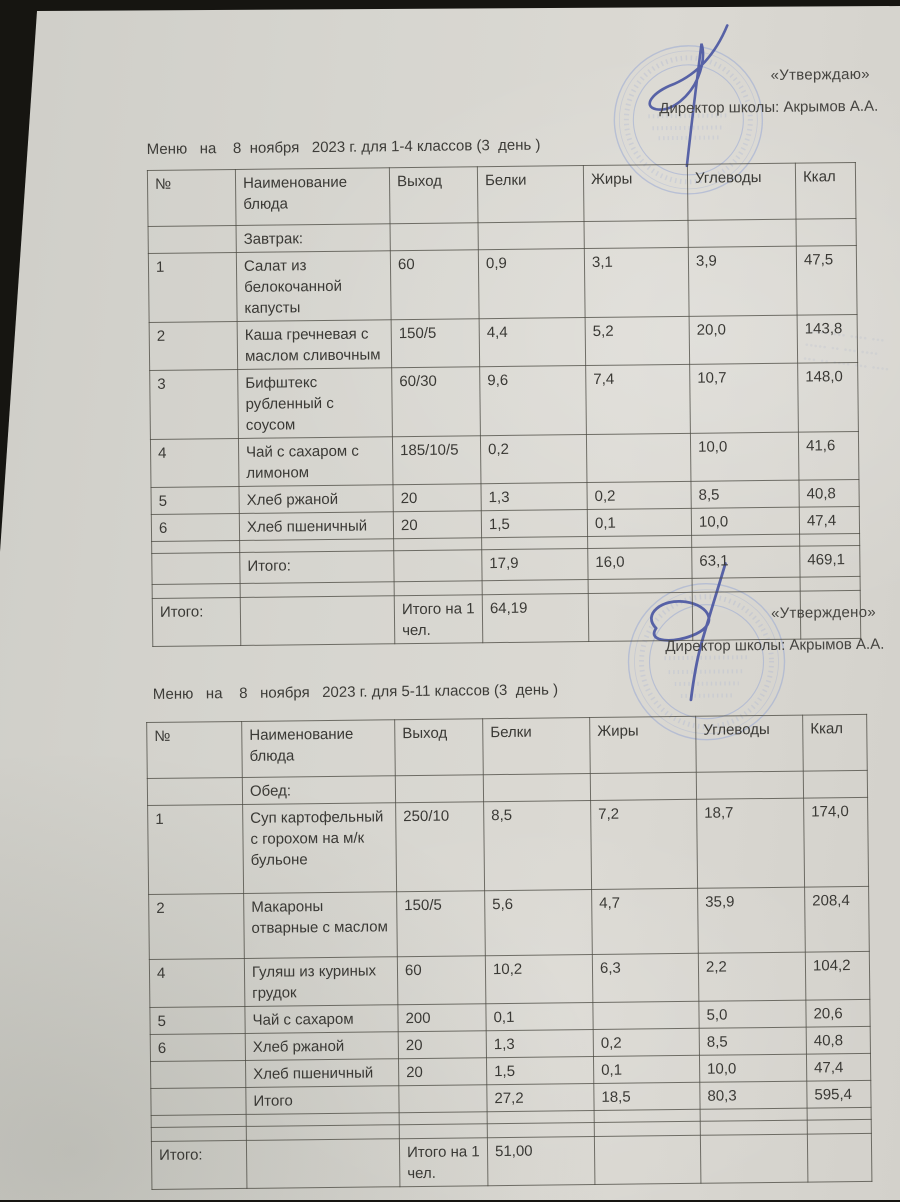 The image size is (900, 1202). I want to click on cell: 250/10, so click(440, 846).